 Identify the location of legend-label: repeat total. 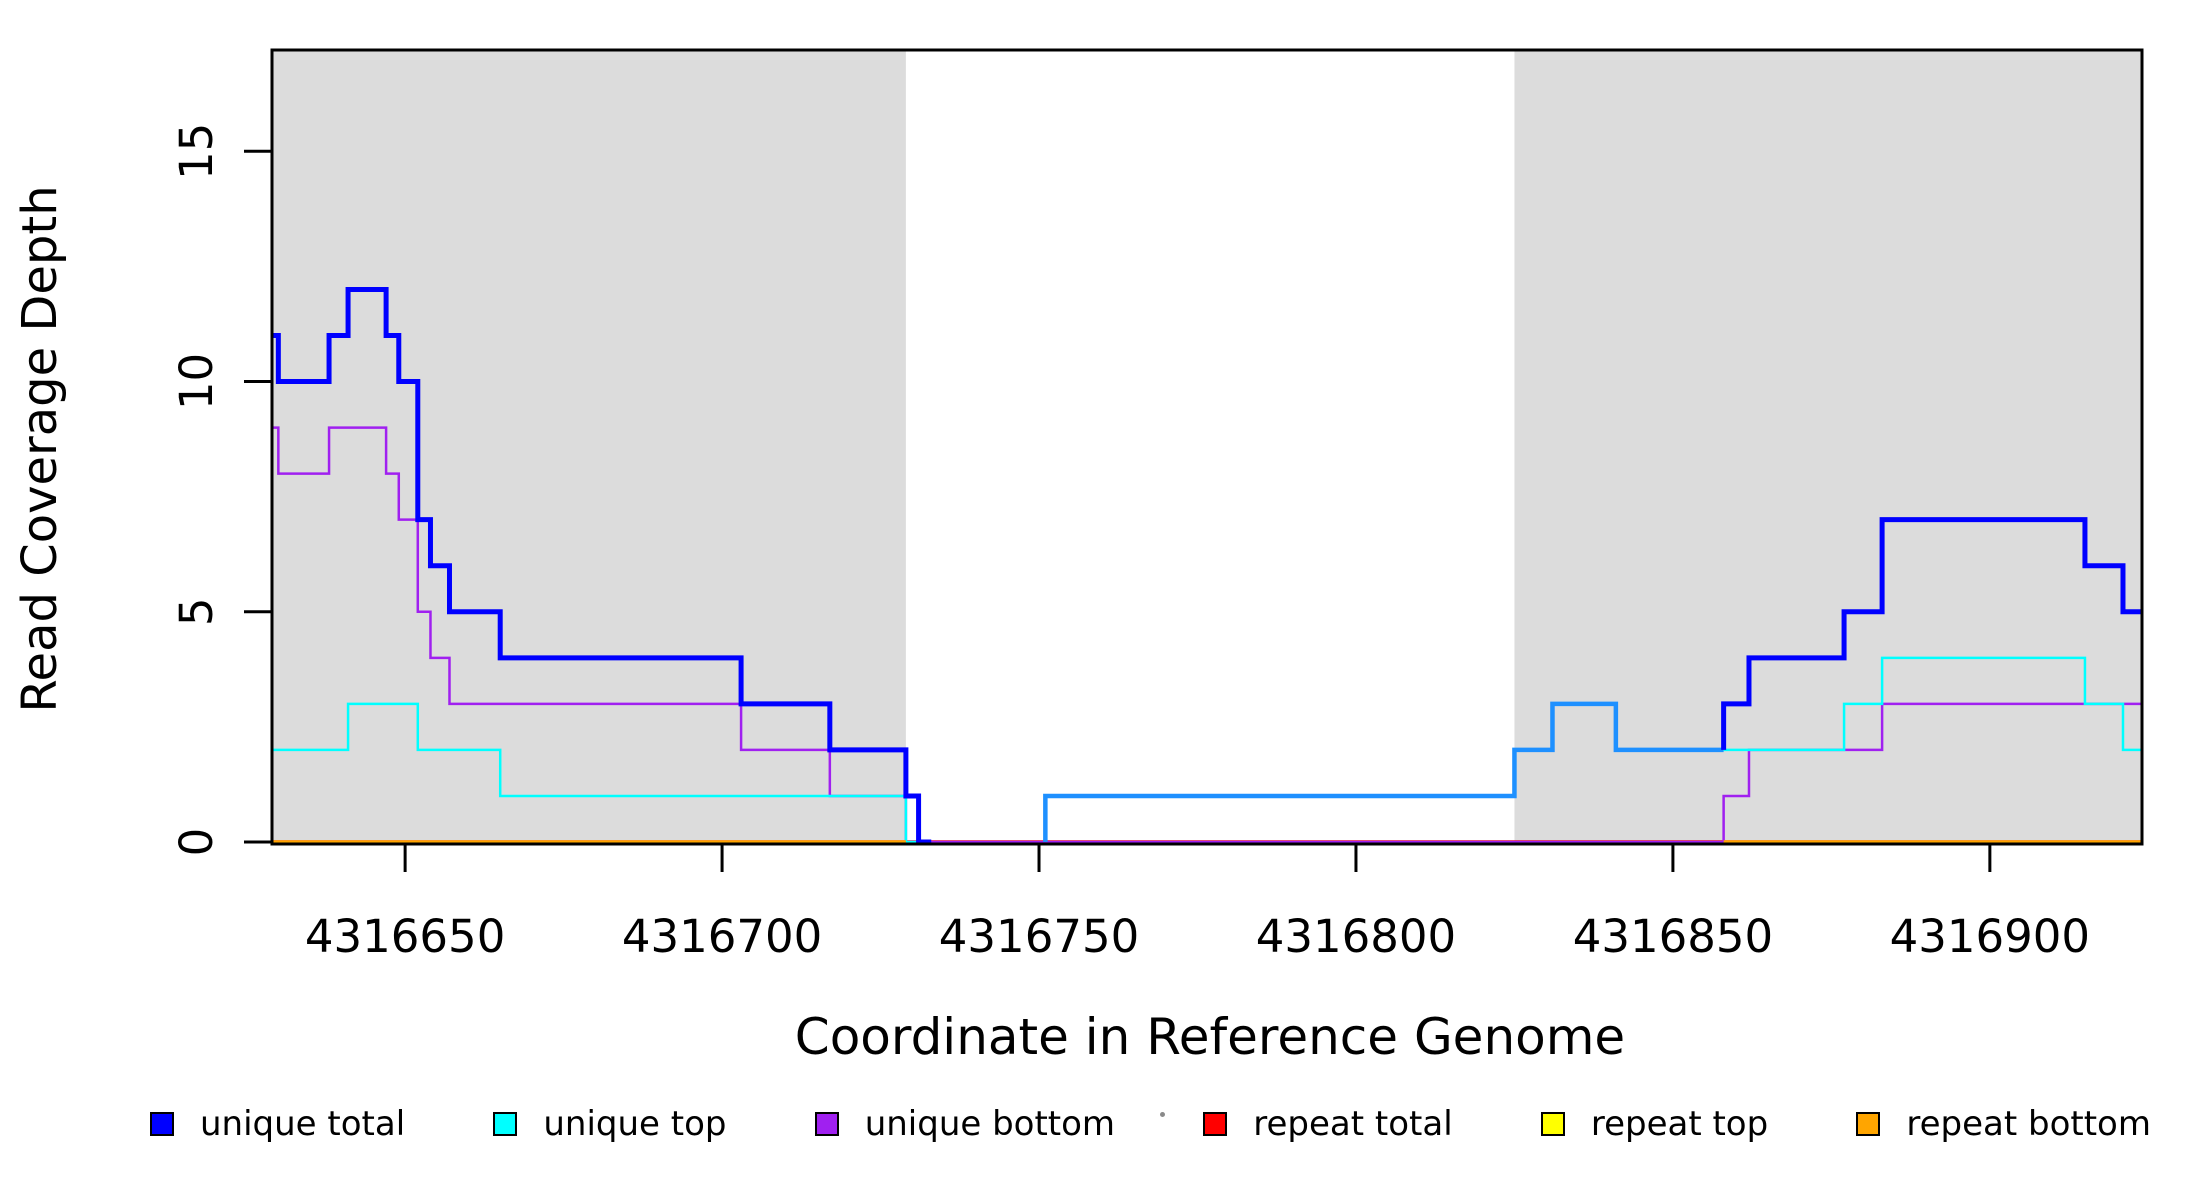
(1353, 1124).